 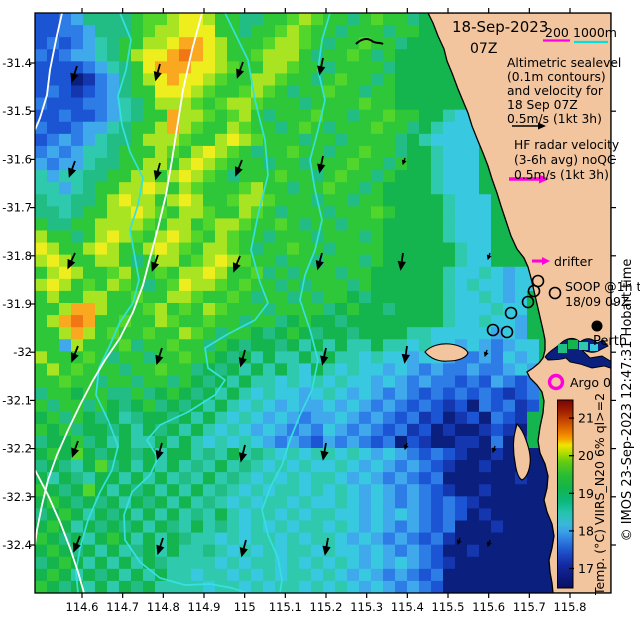 What do you see at coordinates (285, 607) in the screenshot?
I see `x-tick-label: 115.1` at bounding box center [285, 607].